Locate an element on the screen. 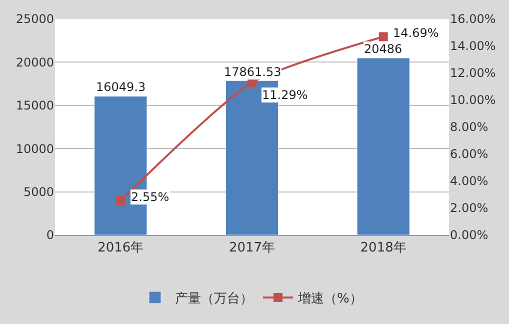 This screenshot has height=324, width=509. data-label: 20486 is located at coordinates (383, 49).